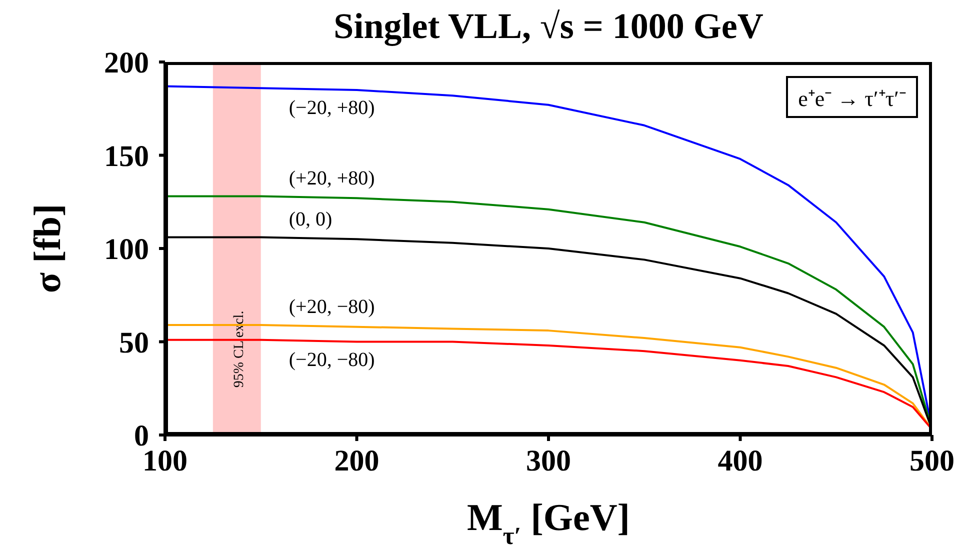 The width and height of the screenshot is (967, 550). Describe the element at coordinates (357, 461) in the screenshot. I see `x-tick-label: 200` at that location.